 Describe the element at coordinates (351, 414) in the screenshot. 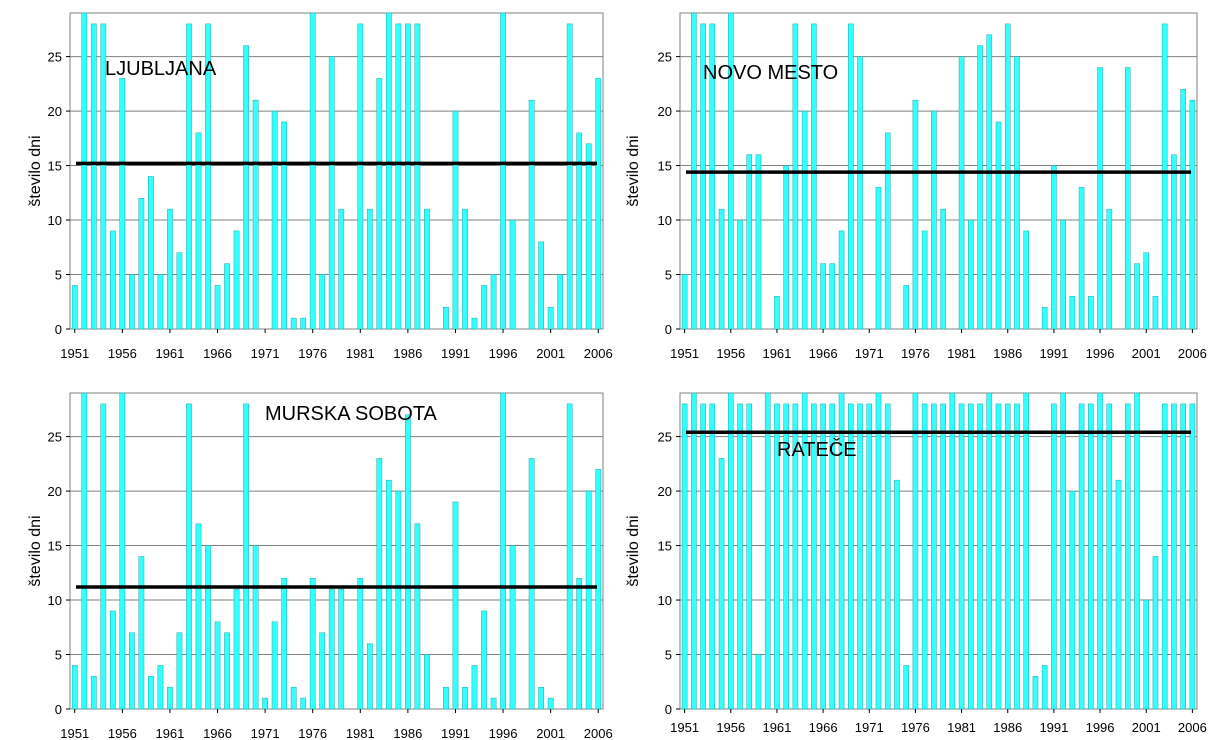

I see `station-title: MURSKA SOBOTA` at that location.